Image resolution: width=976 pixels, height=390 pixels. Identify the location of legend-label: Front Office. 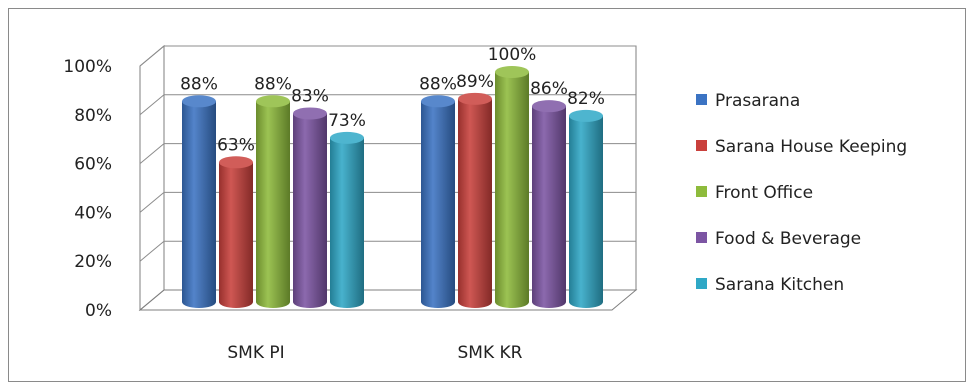
(764, 193).